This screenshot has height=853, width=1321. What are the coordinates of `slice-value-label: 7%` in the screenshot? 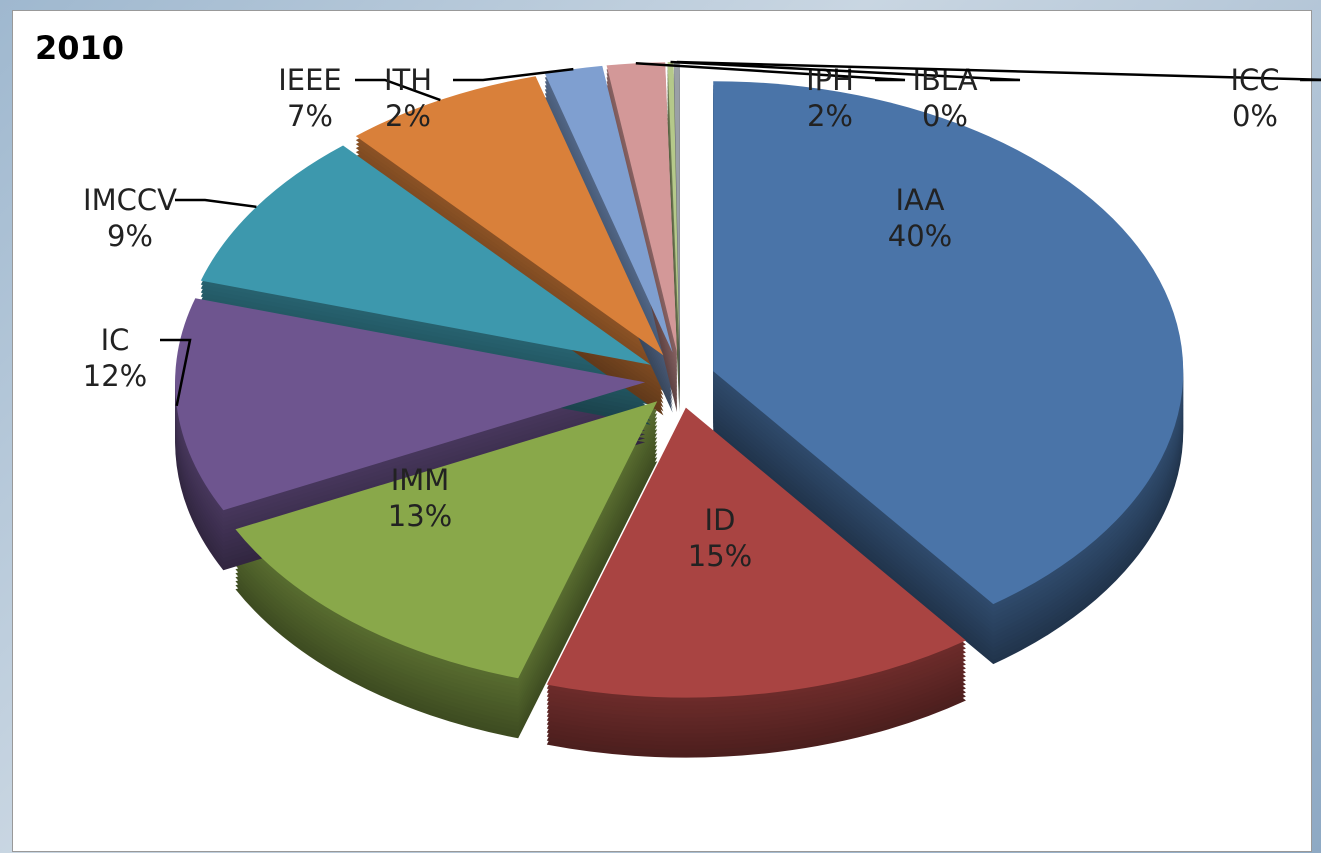 It's located at (310, 116).